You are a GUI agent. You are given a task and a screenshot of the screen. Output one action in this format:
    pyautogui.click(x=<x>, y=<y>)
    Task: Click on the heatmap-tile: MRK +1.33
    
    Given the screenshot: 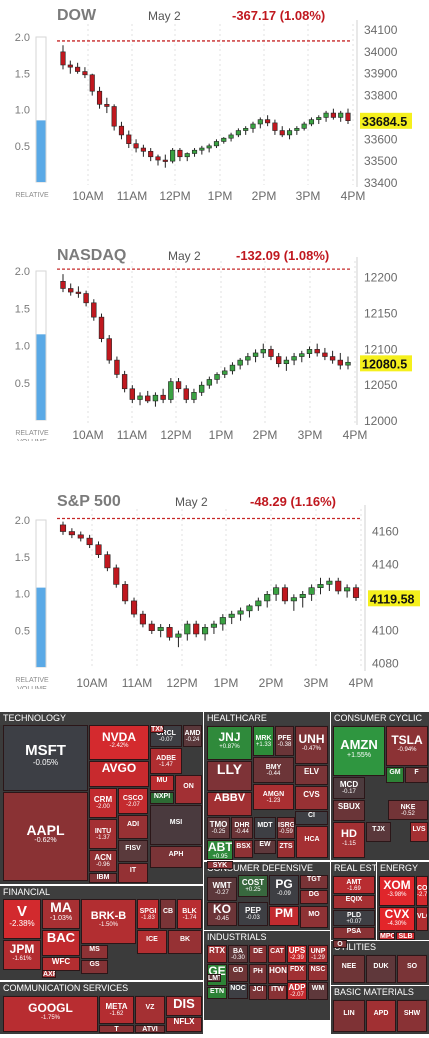 What is the action you would take?
    pyautogui.click(x=263, y=741)
    